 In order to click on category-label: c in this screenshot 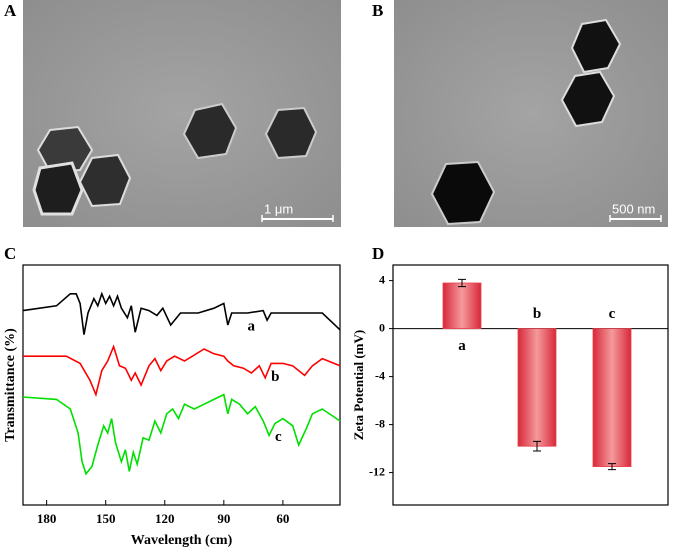, I will do `click(612, 314)`.